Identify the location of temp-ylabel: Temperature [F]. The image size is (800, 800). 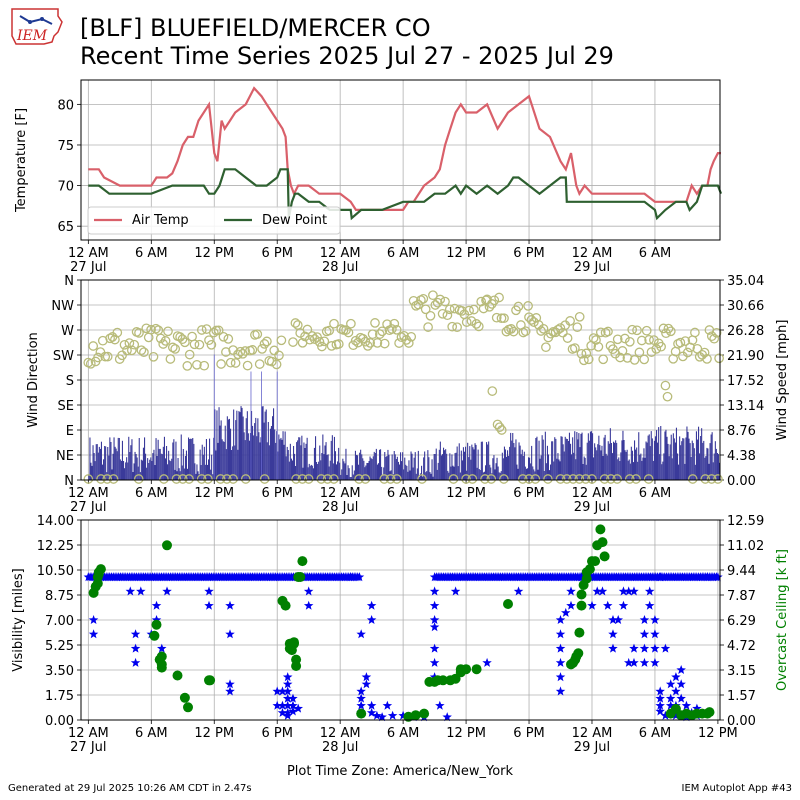
(21, 160).